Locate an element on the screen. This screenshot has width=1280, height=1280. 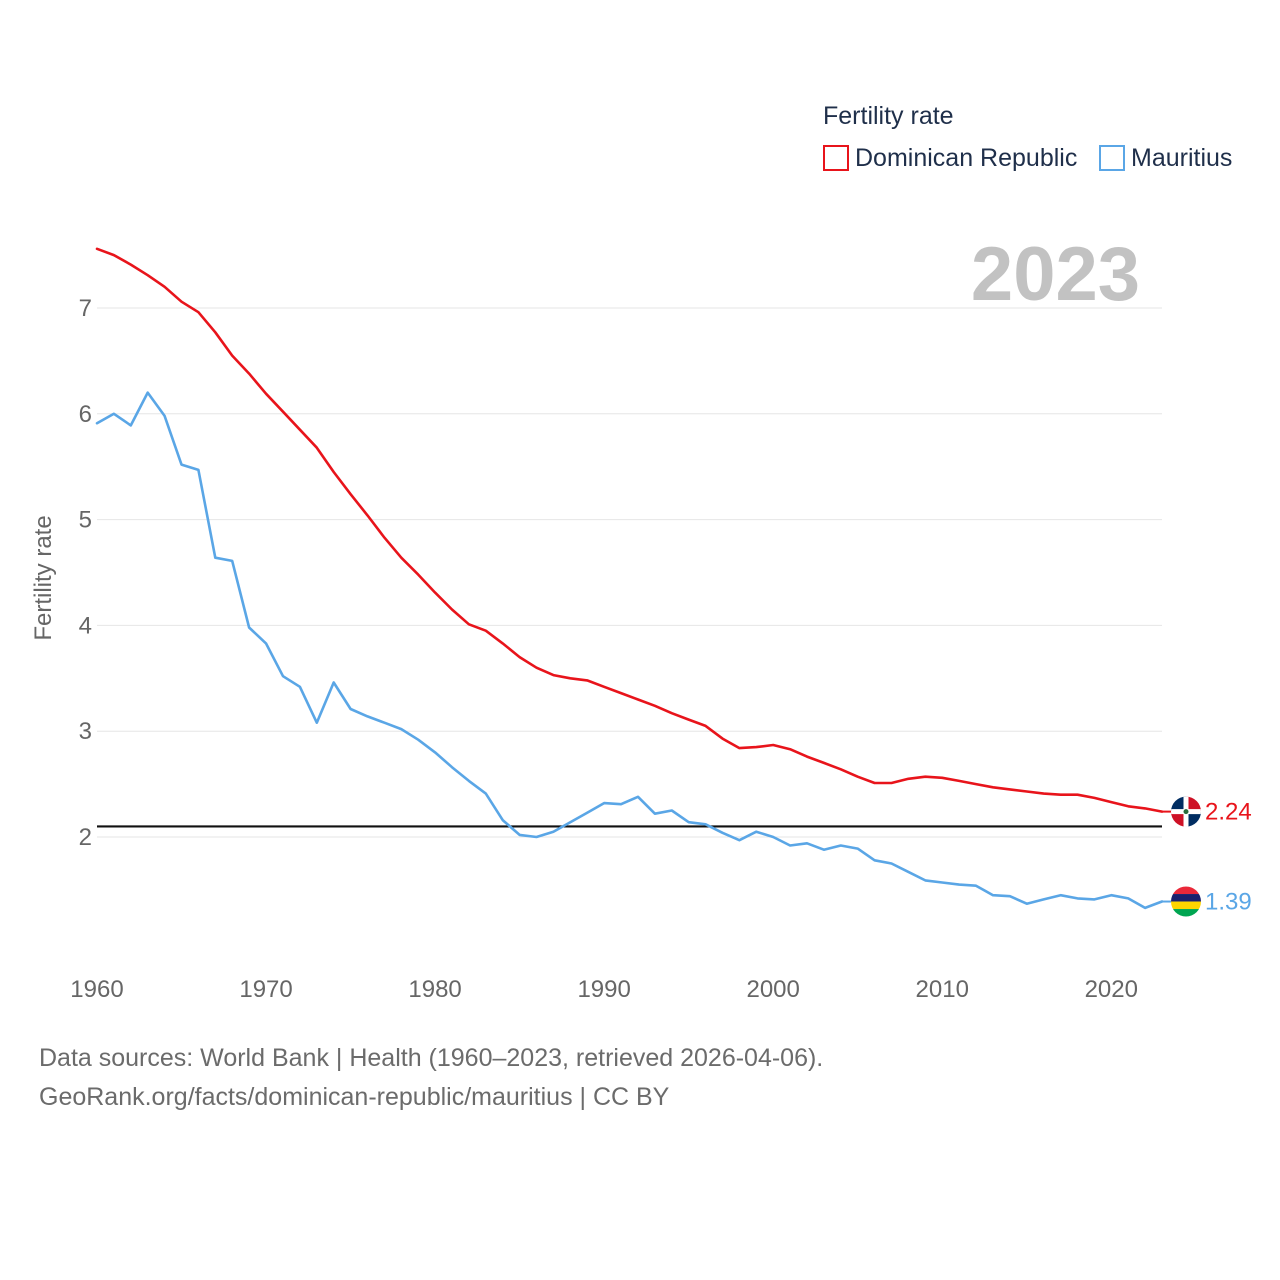
x-ticks: 1960 1970 1980 1990 2000 2010 2020 is located at coordinates (604, 989).